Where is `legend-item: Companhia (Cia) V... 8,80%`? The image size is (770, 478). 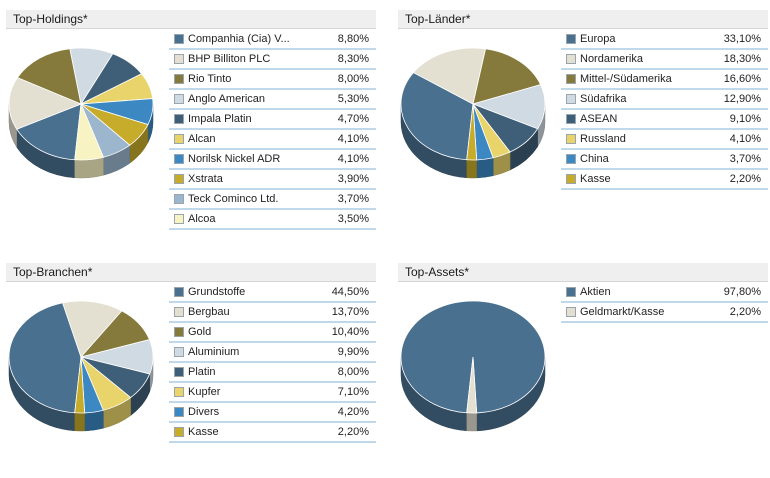 legend-item: Companhia (Cia) V... 8,80% is located at coordinates (272, 40).